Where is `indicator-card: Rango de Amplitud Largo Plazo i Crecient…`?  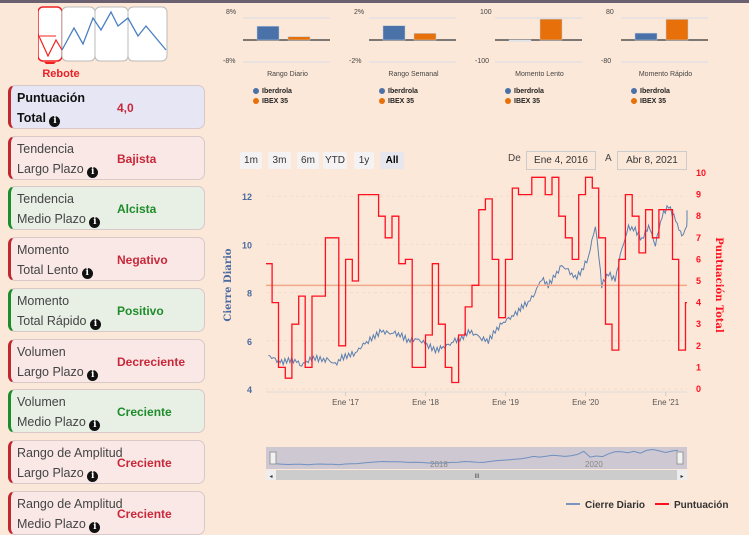
indicator-card: Rango de Amplitud Largo Plazo i Crecient… is located at coordinates (106, 462).